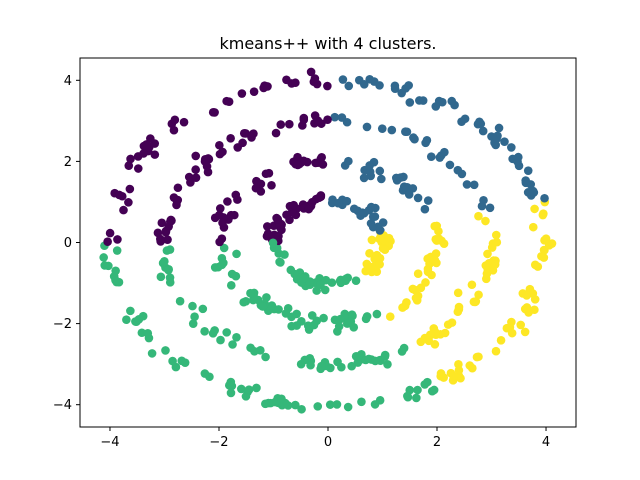 The width and height of the screenshot is (640, 480). I want to click on y-tick-label: −4, so click(62, 405).